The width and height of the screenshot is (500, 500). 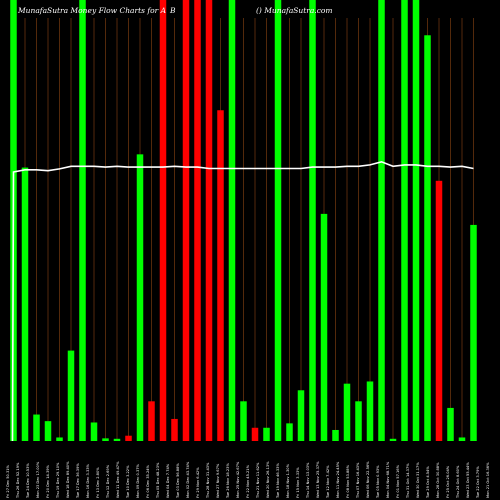 What do you see at coordinates (28, 481) in the screenshot?
I see `x-tick-label: Tue 24 Dec 10.53%` at bounding box center [28, 481].